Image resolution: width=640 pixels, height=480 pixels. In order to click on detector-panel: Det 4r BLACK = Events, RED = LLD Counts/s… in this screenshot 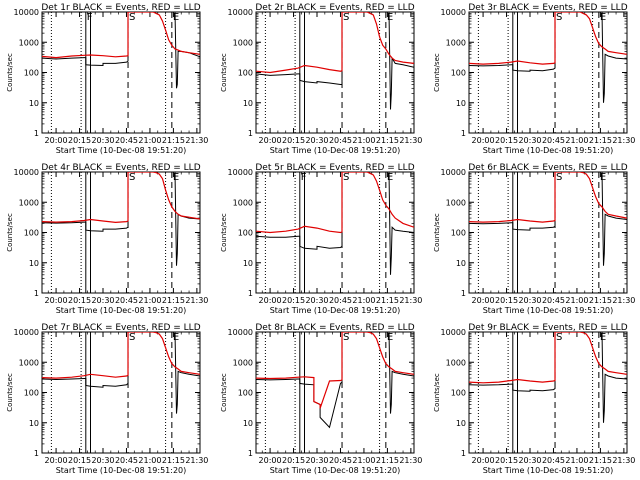, I will do `click(107, 239)`.